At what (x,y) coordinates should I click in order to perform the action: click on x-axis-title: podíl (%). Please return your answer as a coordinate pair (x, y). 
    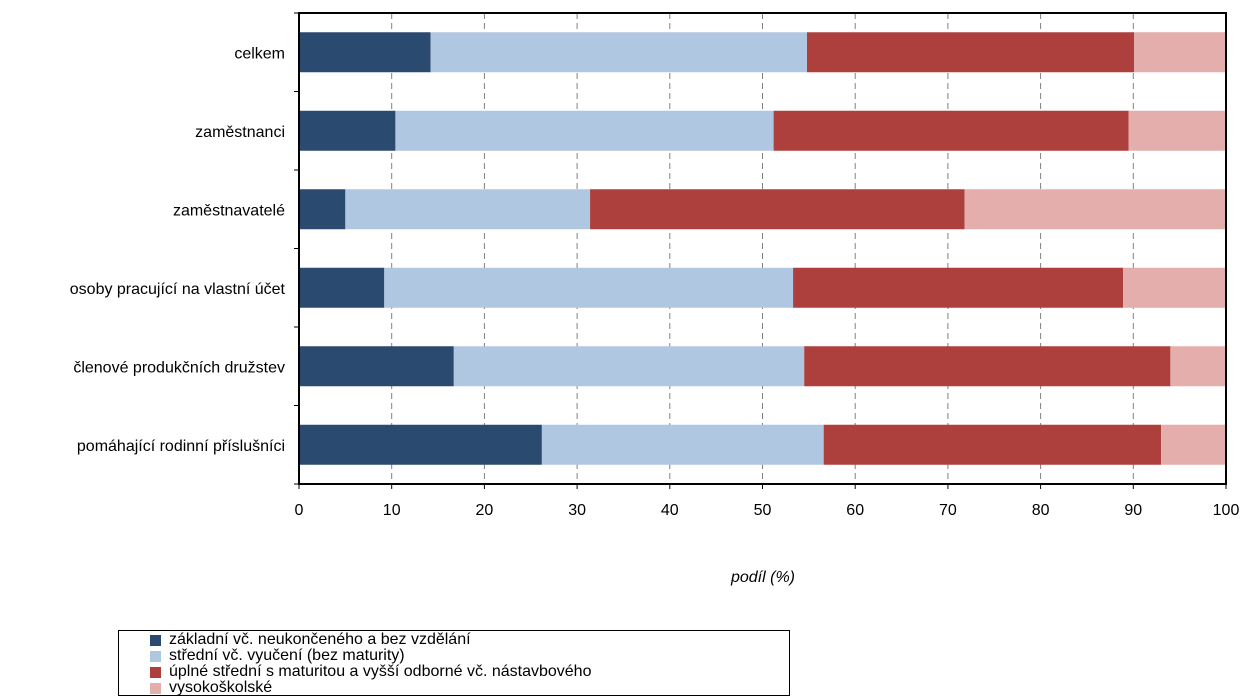
    Looking at the image, I should click on (762, 577).